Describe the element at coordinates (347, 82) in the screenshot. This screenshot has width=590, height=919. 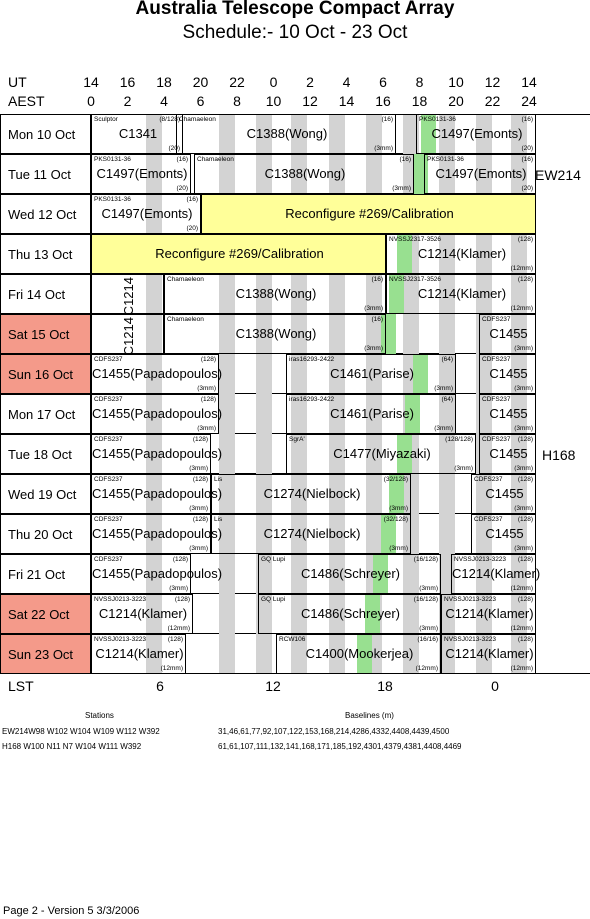
I see `ut-tick: 4` at that location.